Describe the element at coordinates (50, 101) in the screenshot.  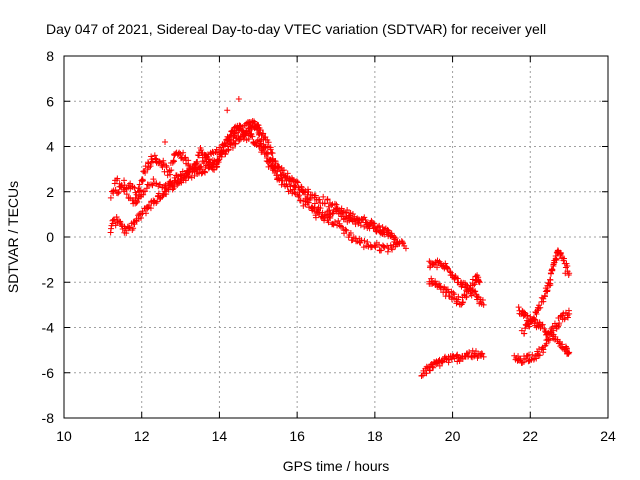
I see `y-tick-label: 6` at that location.